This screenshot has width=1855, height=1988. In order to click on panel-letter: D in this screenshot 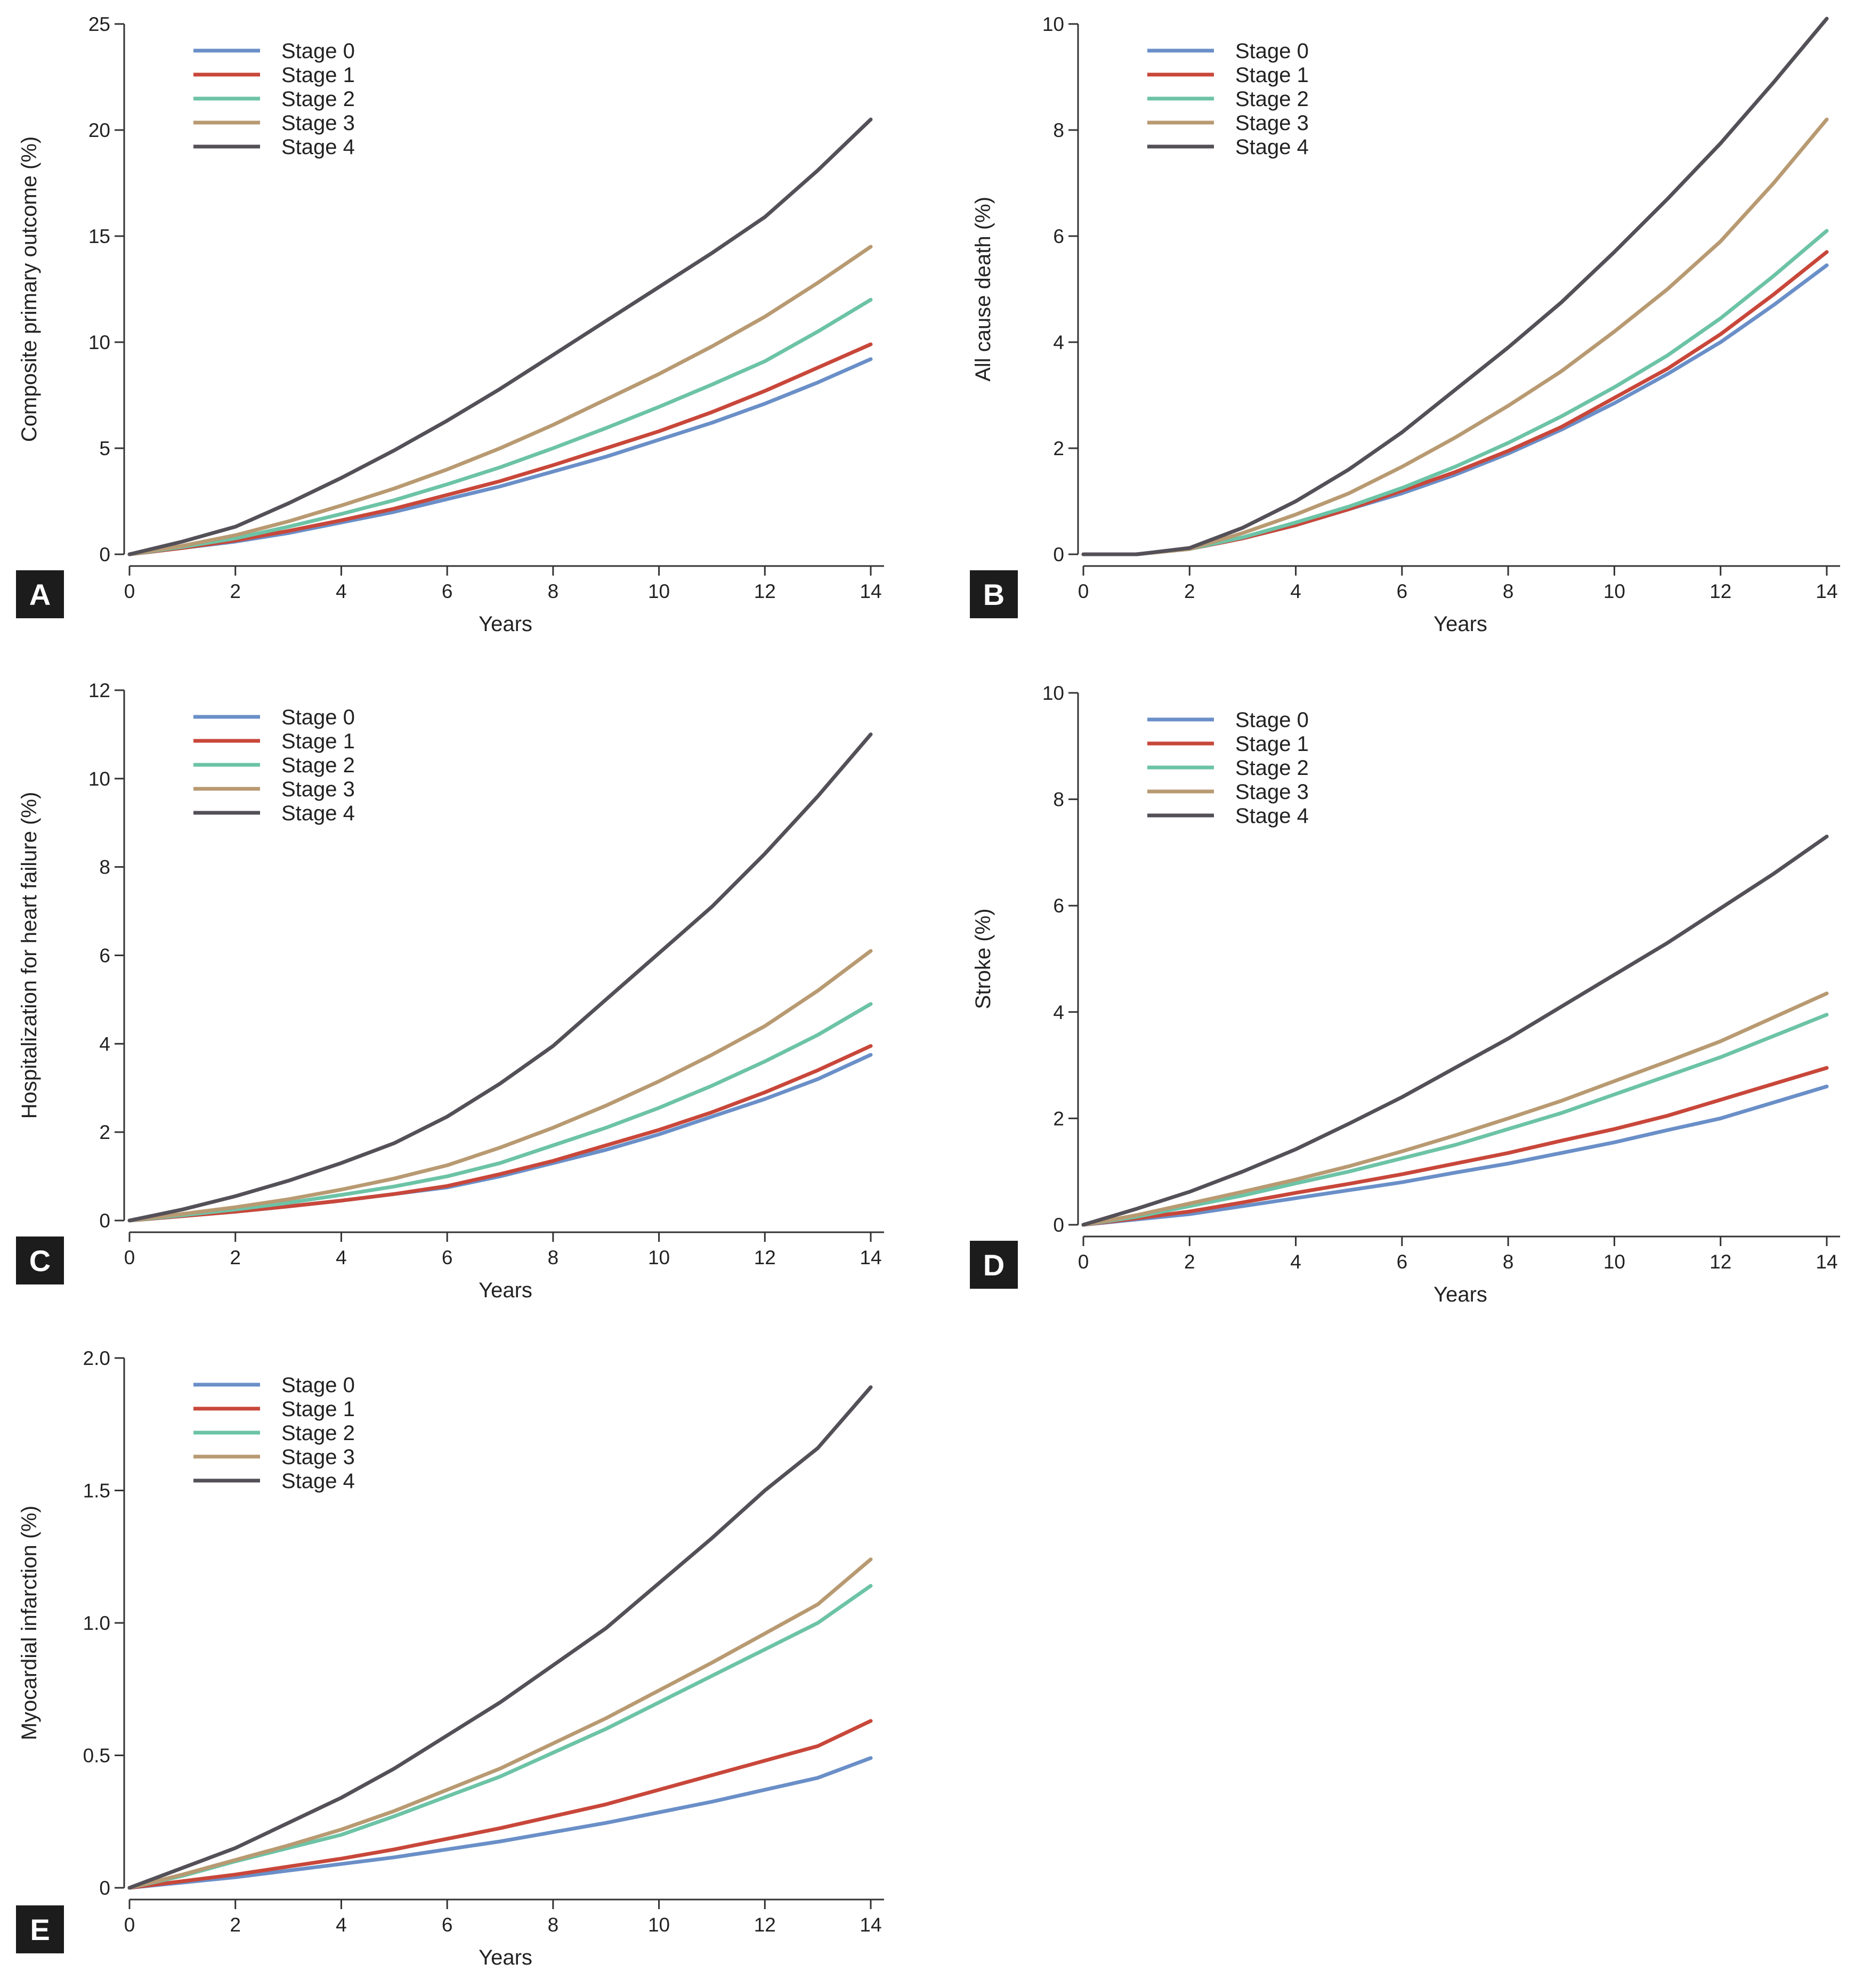, I will do `click(994, 1265)`.